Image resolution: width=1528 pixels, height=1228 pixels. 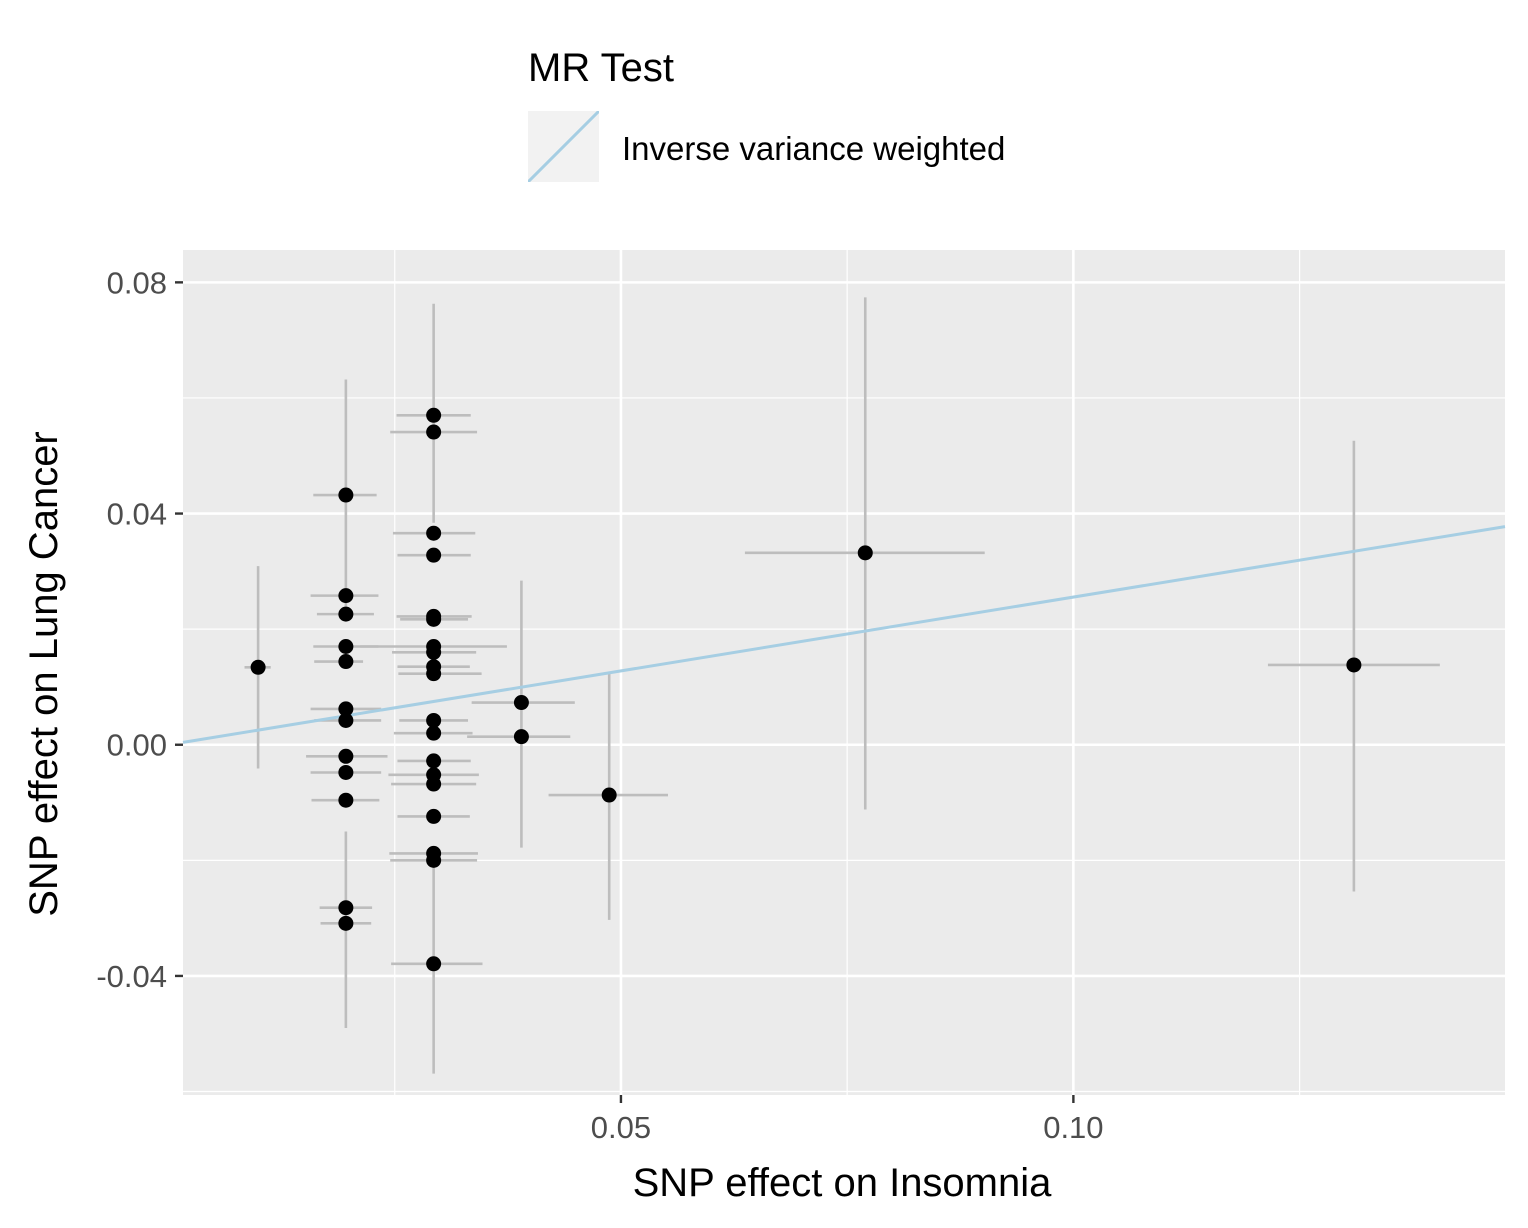 I want to click on y-axis: -0.04 0.00 0.04 0.08, so click(x=139, y=629).